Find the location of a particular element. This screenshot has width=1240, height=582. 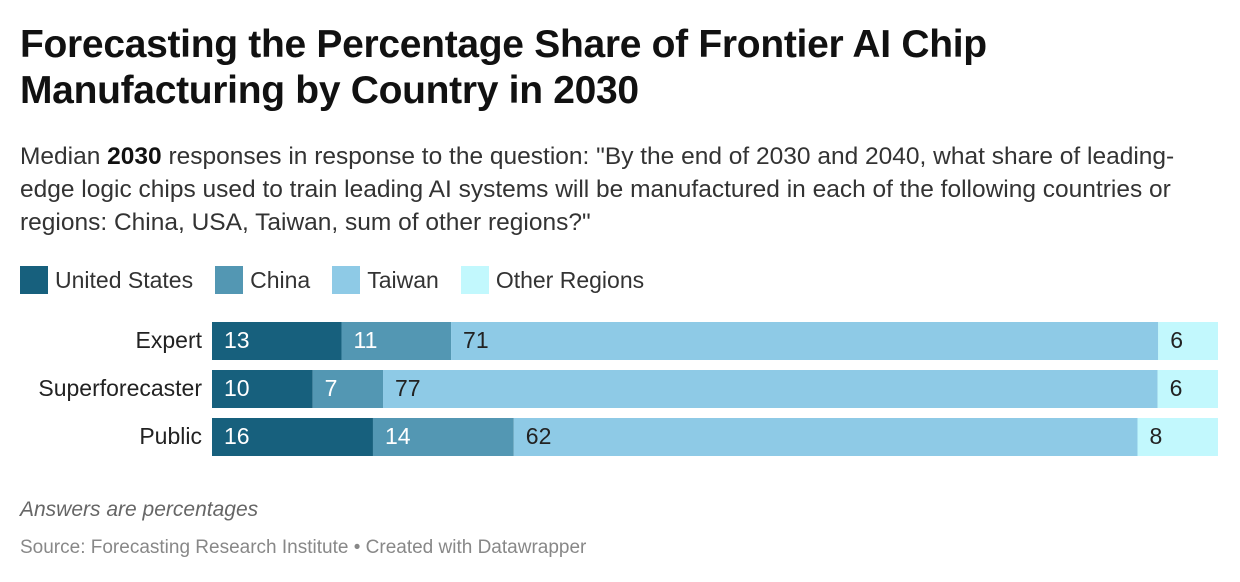

bar-superforecaster-united-states is located at coordinates (262, 389).